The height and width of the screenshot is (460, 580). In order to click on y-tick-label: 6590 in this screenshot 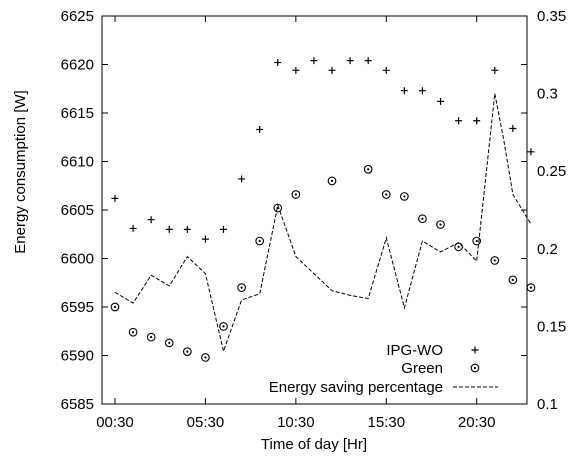, I will do `click(77, 356)`.